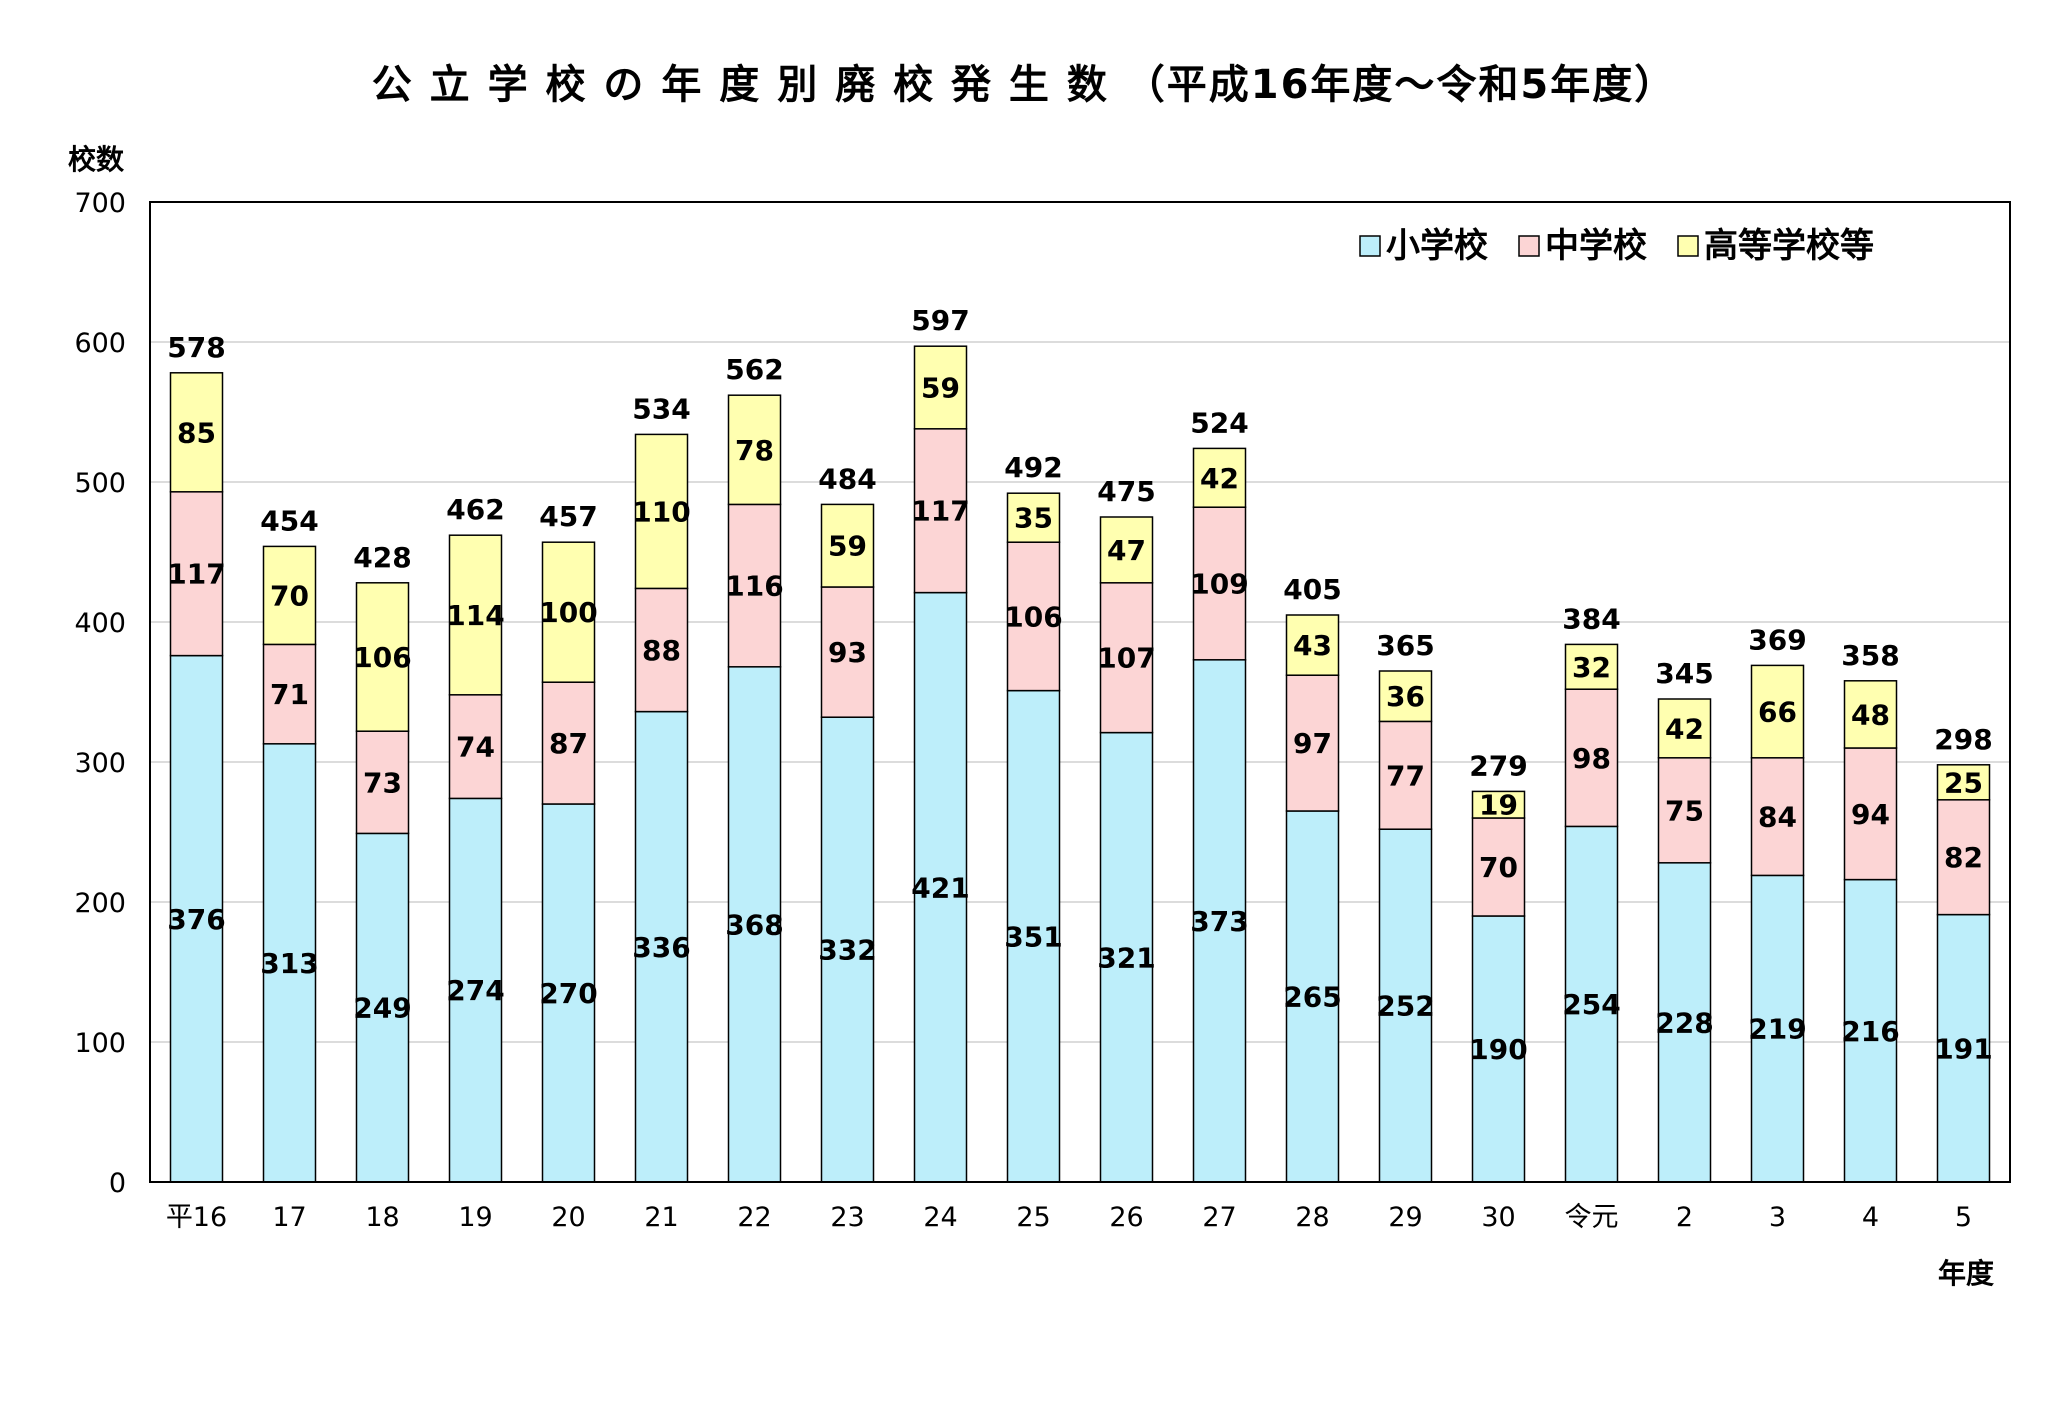  What do you see at coordinates (1777, 712) in the screenshot?
I see `data-label: 66` at bounding box center [1777, 712].